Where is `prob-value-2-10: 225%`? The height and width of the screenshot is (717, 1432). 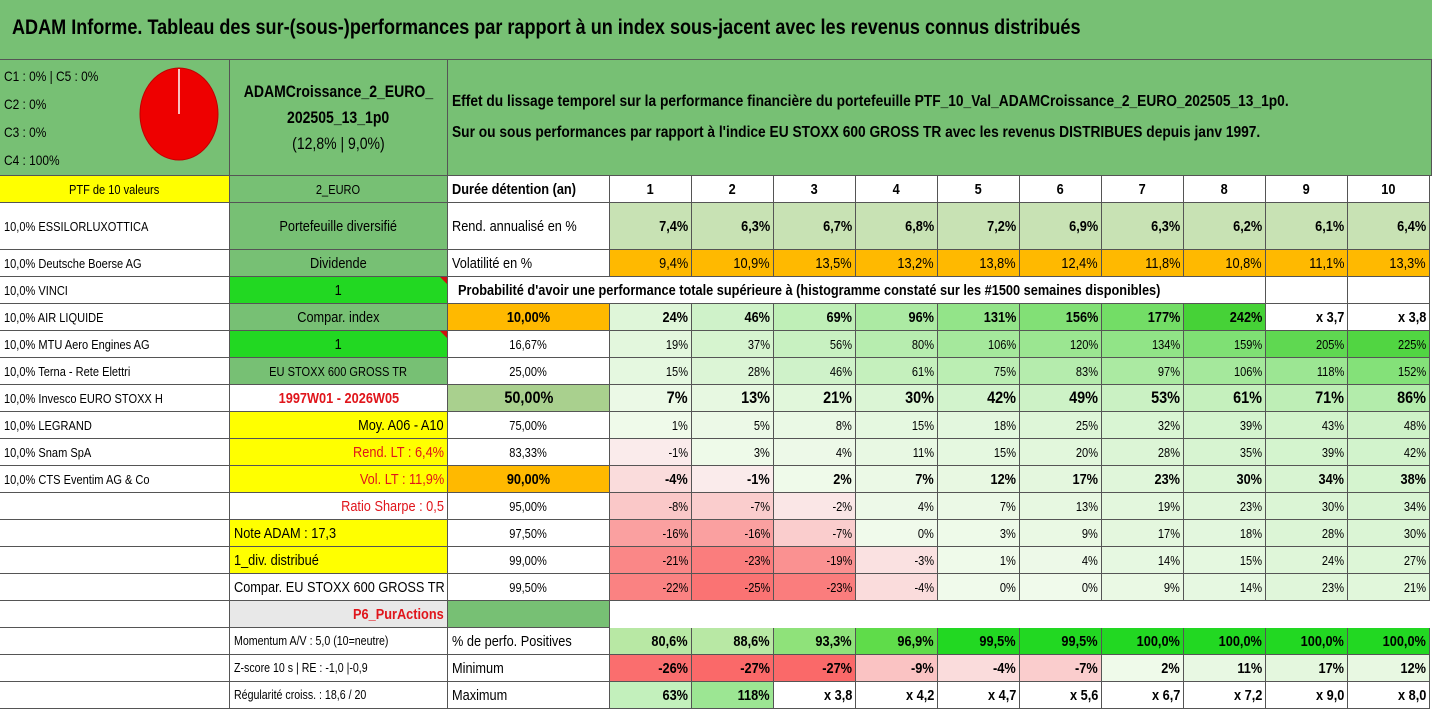 prob-value-2-10: 225% is located at coordinates (1389, 344).